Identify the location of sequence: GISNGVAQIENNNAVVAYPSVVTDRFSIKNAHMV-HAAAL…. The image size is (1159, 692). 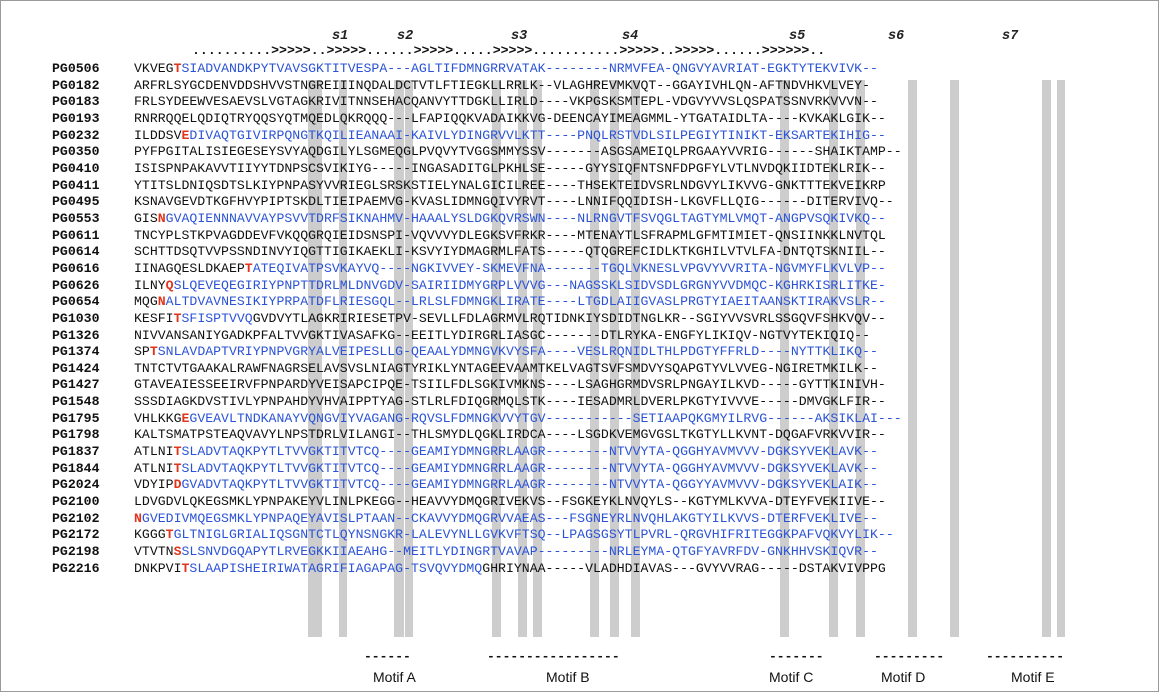
(510, 219).